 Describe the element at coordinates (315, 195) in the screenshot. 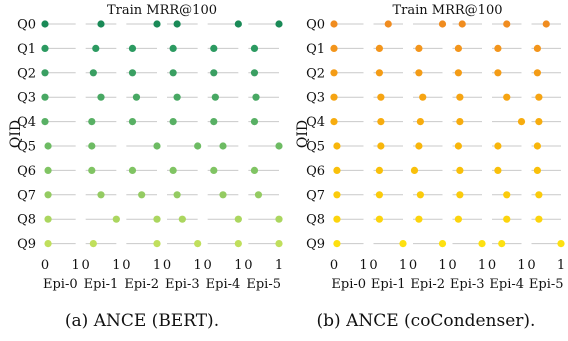

I see `y-tick-label: Q7` at that location.